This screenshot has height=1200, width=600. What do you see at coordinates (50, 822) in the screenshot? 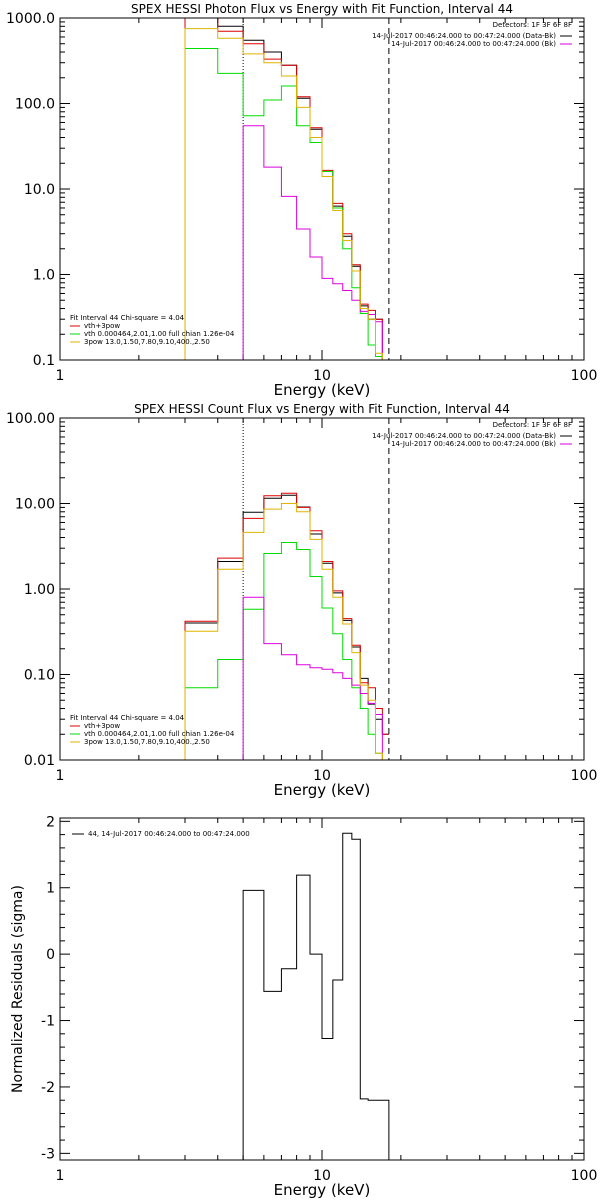
I see `y-tick-label: 2` at bounding box center [50, 822].